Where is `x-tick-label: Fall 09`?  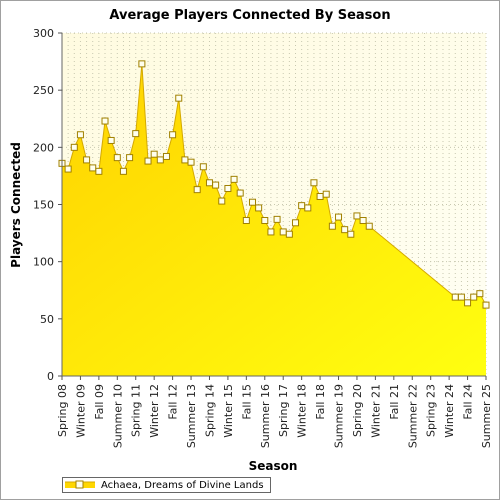 x-tick-label: Fall 09 is located at coordinates (99, 402).